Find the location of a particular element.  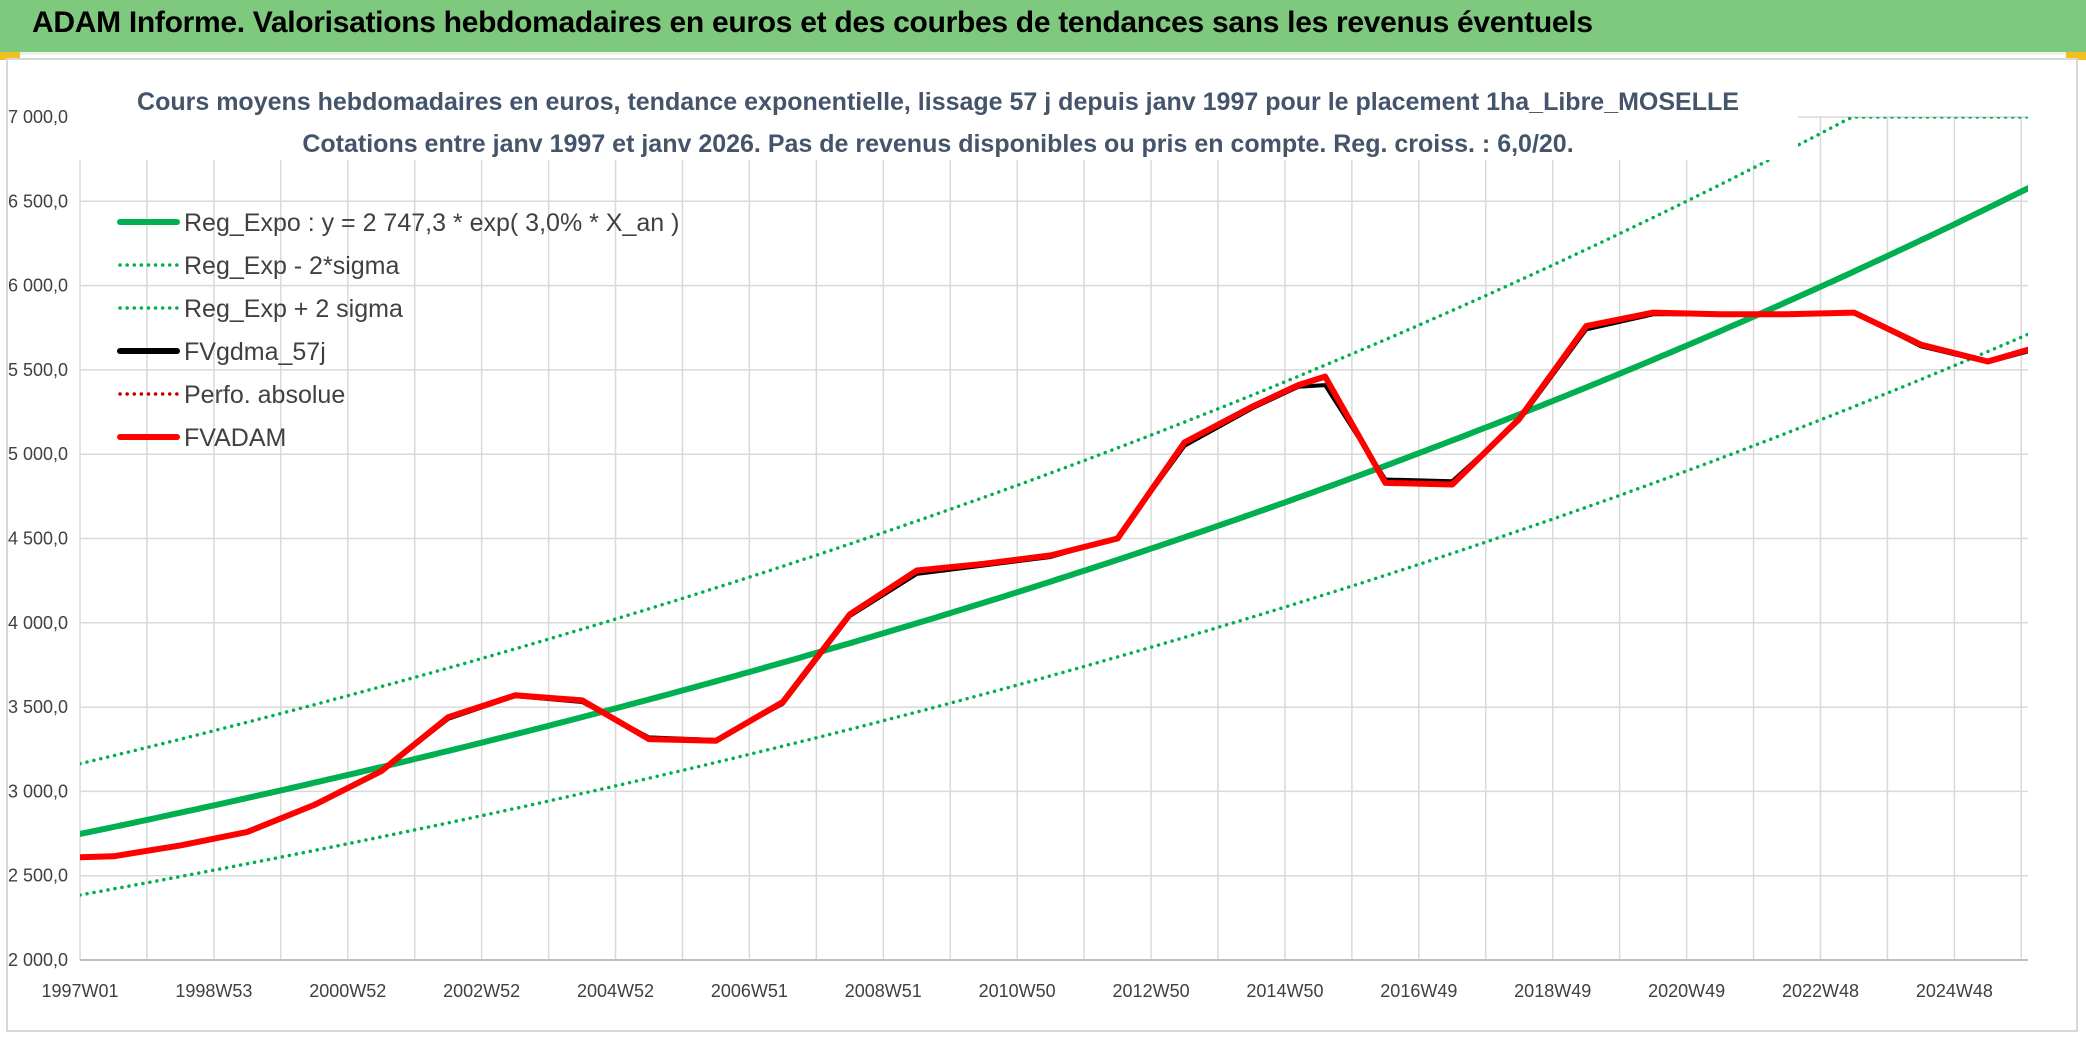

legend-label: Reg_Exp - 2*sigma is located at coordinates (291, 266).